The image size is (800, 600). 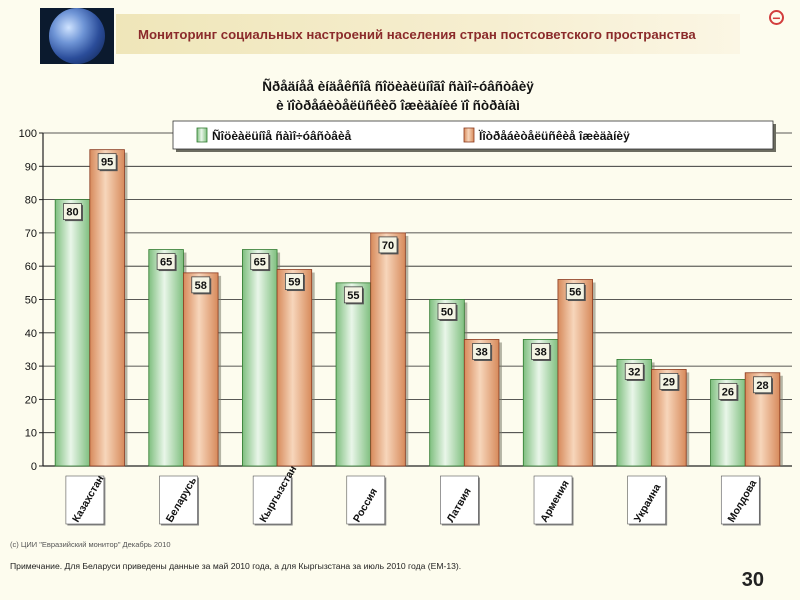 What do you see at coordinates (282, 135) in the screenshot?
I see `legend-label-series-1: Ñîöèàëüíîå ñàìî÷óâñòâèå` at bounding box center [282, 135].